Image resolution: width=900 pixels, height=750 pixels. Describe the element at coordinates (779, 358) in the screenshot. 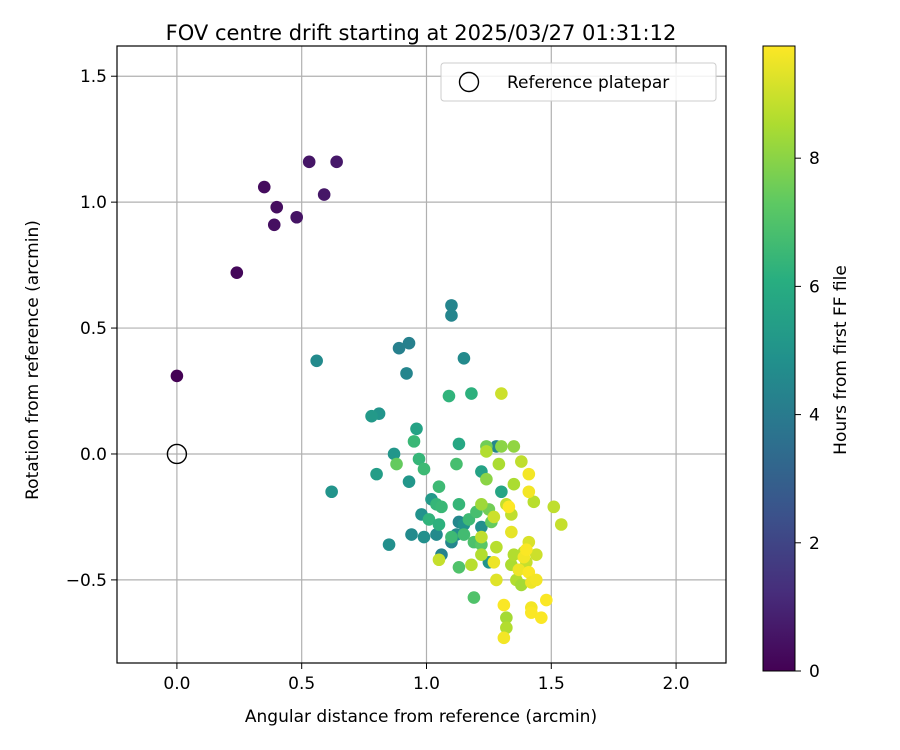

I see `colorbar-gradient` at that location.